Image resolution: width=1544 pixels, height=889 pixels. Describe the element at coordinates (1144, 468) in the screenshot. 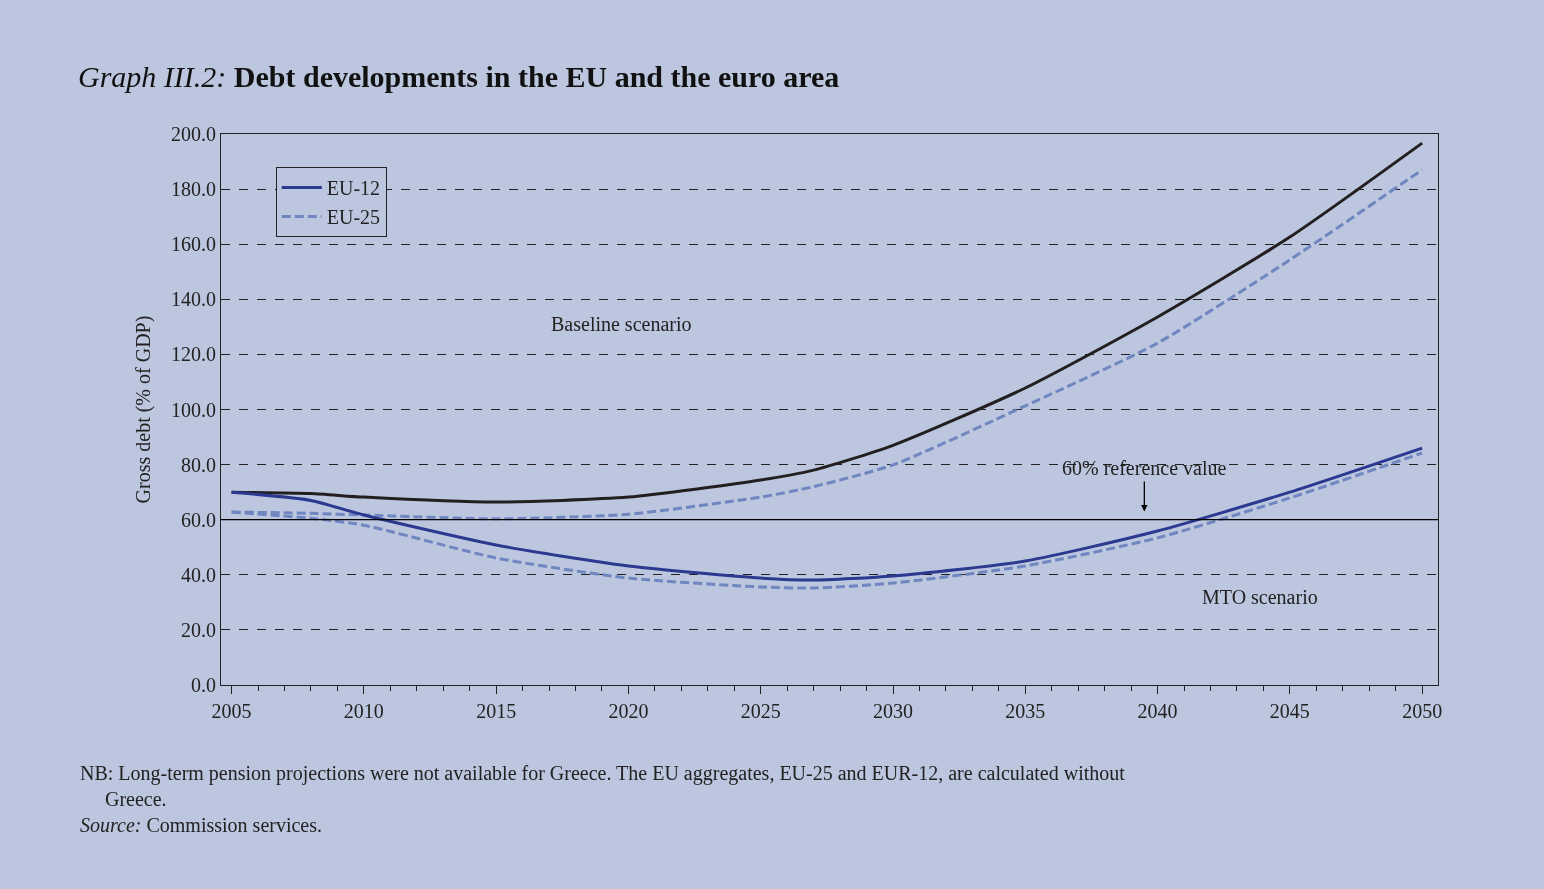

I see `ref-line-label: 60% reference value` at that location.